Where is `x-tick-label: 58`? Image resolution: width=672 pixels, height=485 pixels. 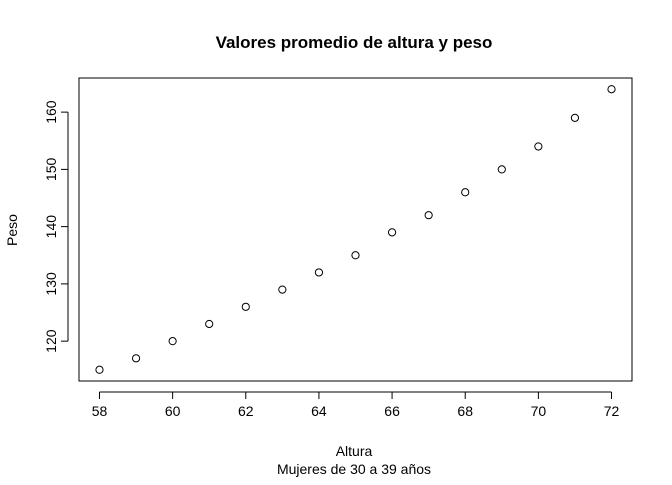
x-tick-label: 58 is located at coordinates (100, 411).